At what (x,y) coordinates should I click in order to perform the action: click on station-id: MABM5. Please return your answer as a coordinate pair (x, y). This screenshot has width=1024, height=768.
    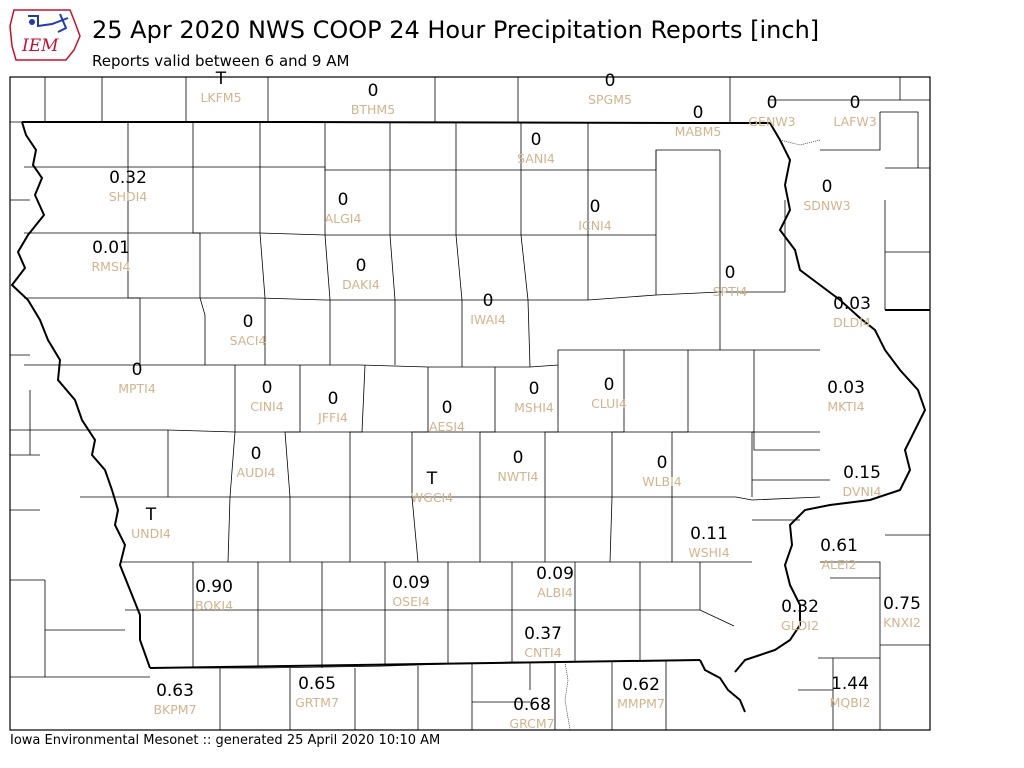
    Looking at the image, I should click on (698, 131).